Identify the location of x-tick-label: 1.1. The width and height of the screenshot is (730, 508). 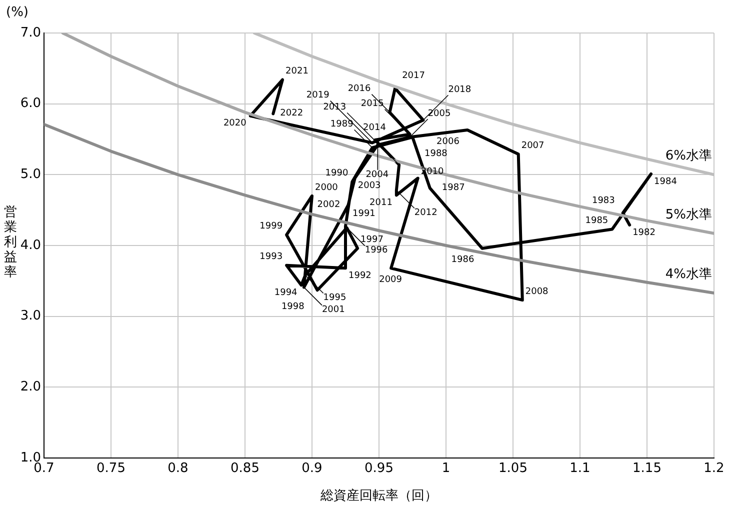
(580, 468).